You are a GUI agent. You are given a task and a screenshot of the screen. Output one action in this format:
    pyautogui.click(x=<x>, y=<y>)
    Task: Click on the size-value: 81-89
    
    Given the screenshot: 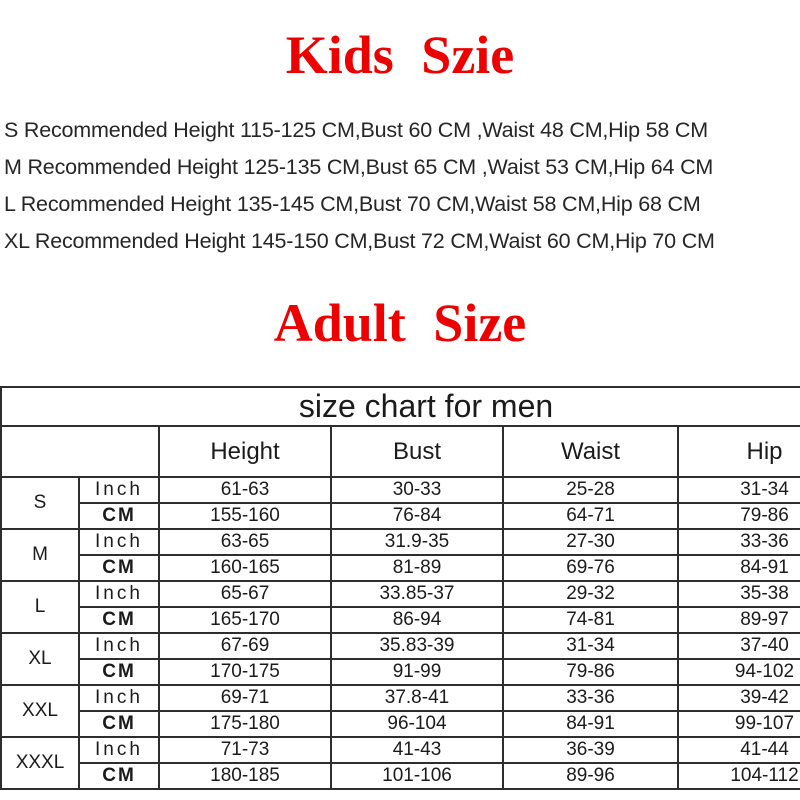 What is the action you would take?
    pyautogui.click(x=417, y=568)
    